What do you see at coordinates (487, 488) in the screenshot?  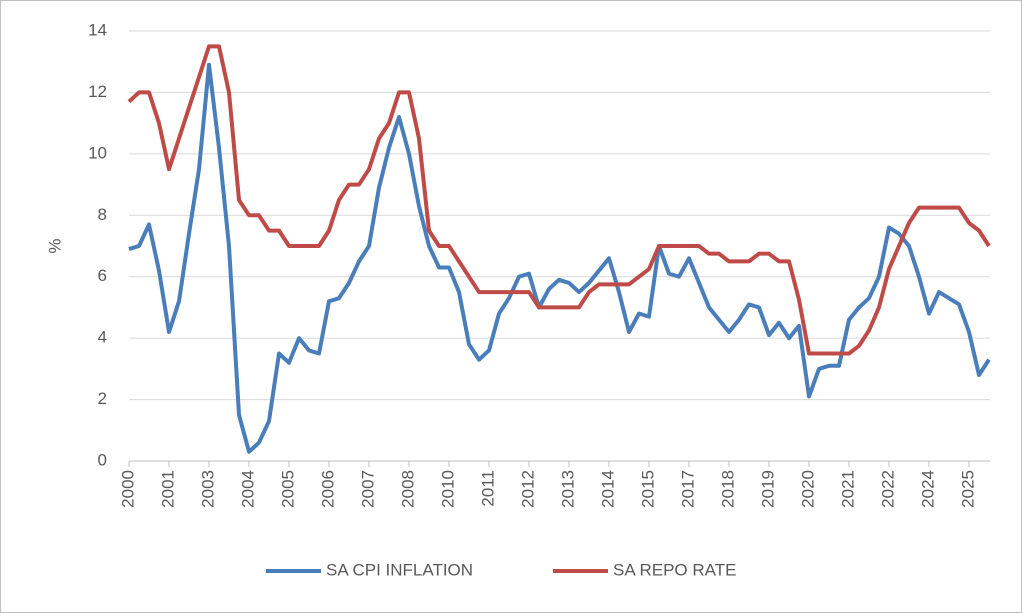 I see `x-tick-label: 2011` at bounding box center [487, 488].